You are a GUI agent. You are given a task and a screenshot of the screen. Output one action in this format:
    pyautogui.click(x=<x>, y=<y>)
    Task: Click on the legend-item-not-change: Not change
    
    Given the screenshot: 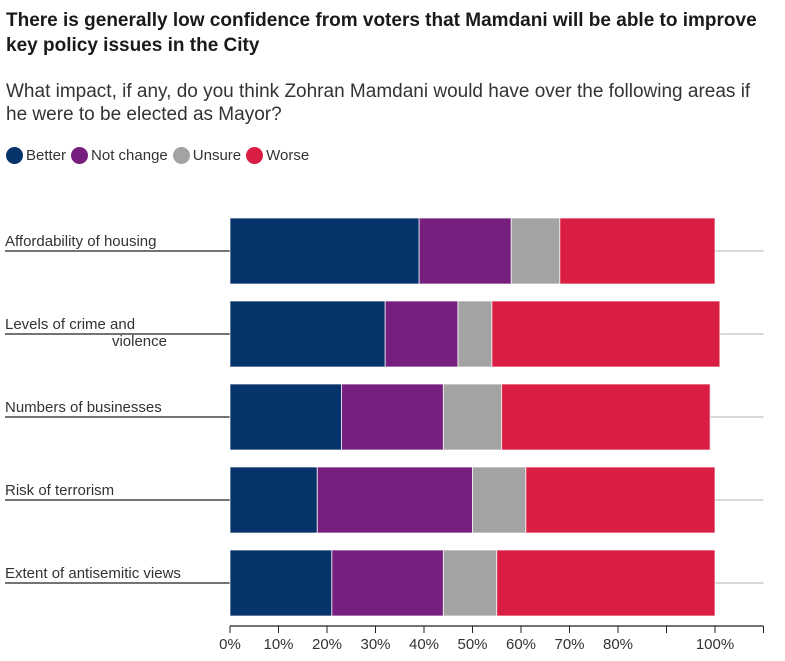 What is the action you would take?
    pyautogui.click(x=119, y=155)
    